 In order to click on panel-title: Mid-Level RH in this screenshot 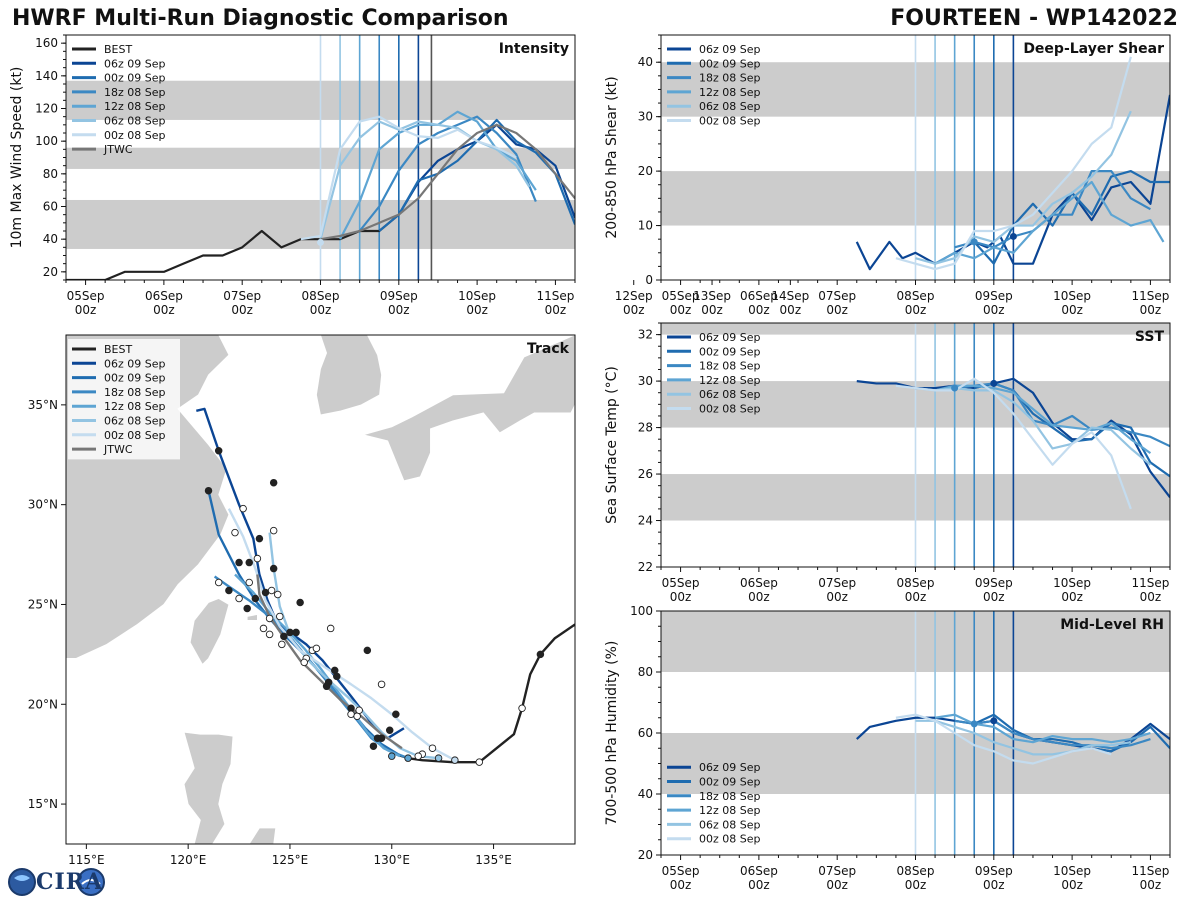, I will do `click(1112, 625)`.